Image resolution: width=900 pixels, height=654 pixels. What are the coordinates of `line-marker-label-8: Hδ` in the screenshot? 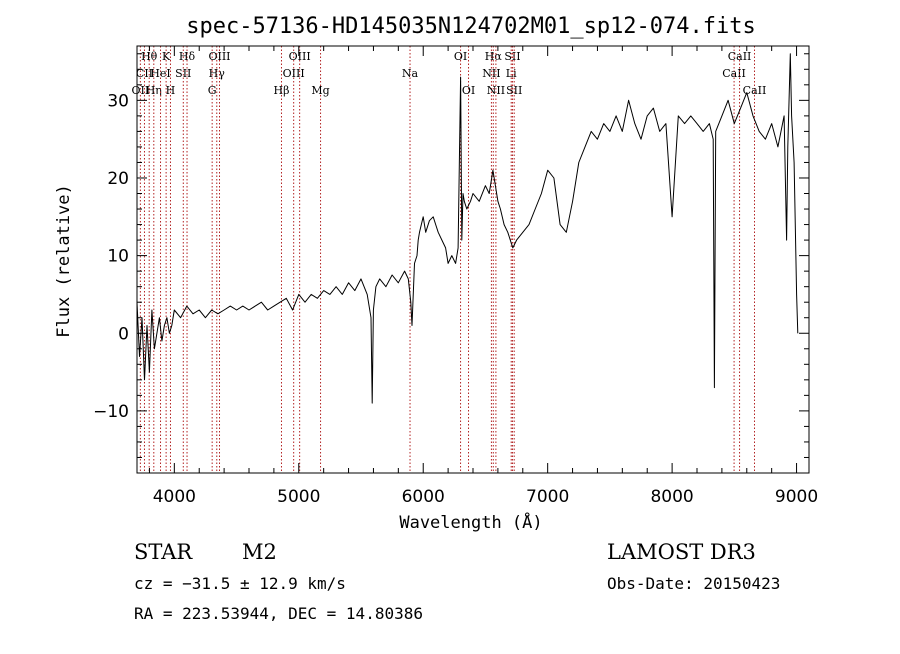 It's located at (187, 56).